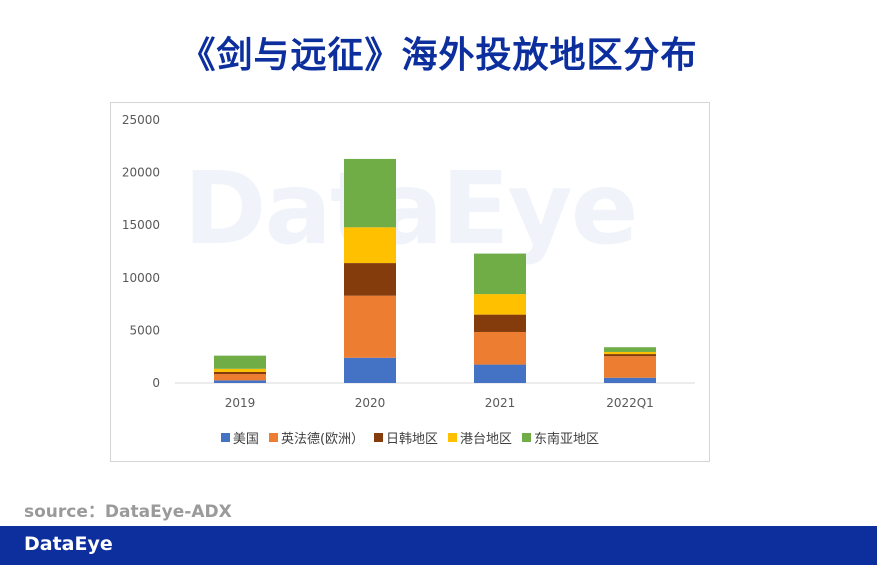 The height and width of the screenshot is (565, 877). I want to click on legend-item: 东南亚地区, so click(560, 437).